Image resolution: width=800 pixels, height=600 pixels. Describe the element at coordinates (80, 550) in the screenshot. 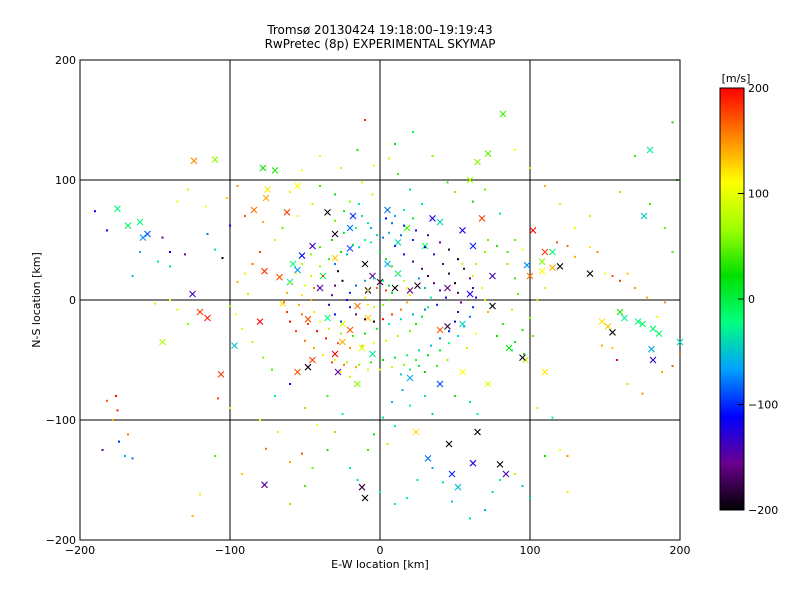

I see `x-tick-label: −200` at that location.